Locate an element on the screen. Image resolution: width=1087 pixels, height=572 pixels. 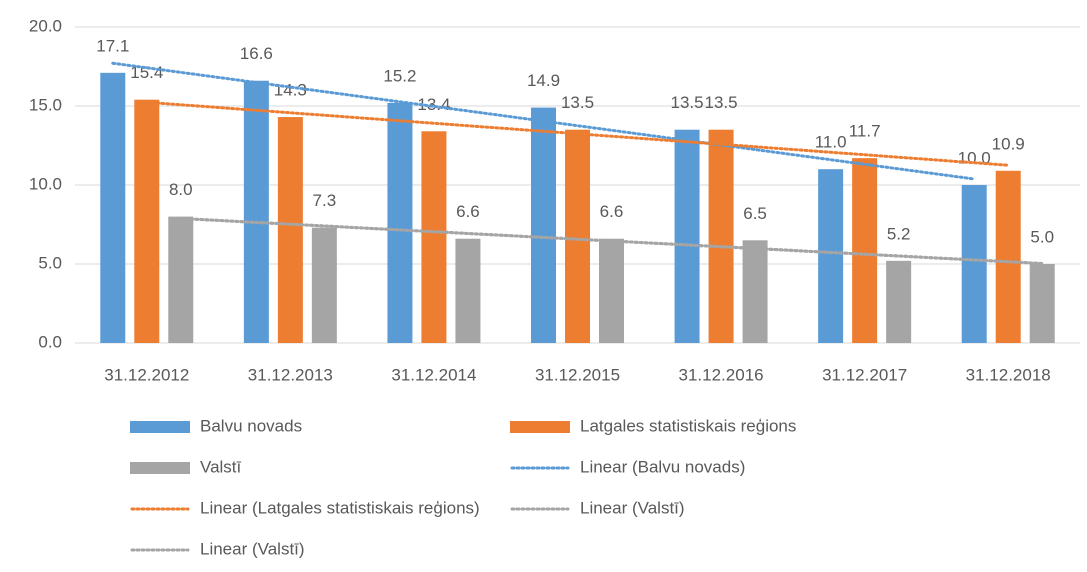
y-tick-label: 0.0 is located at coordinates (50, 341).